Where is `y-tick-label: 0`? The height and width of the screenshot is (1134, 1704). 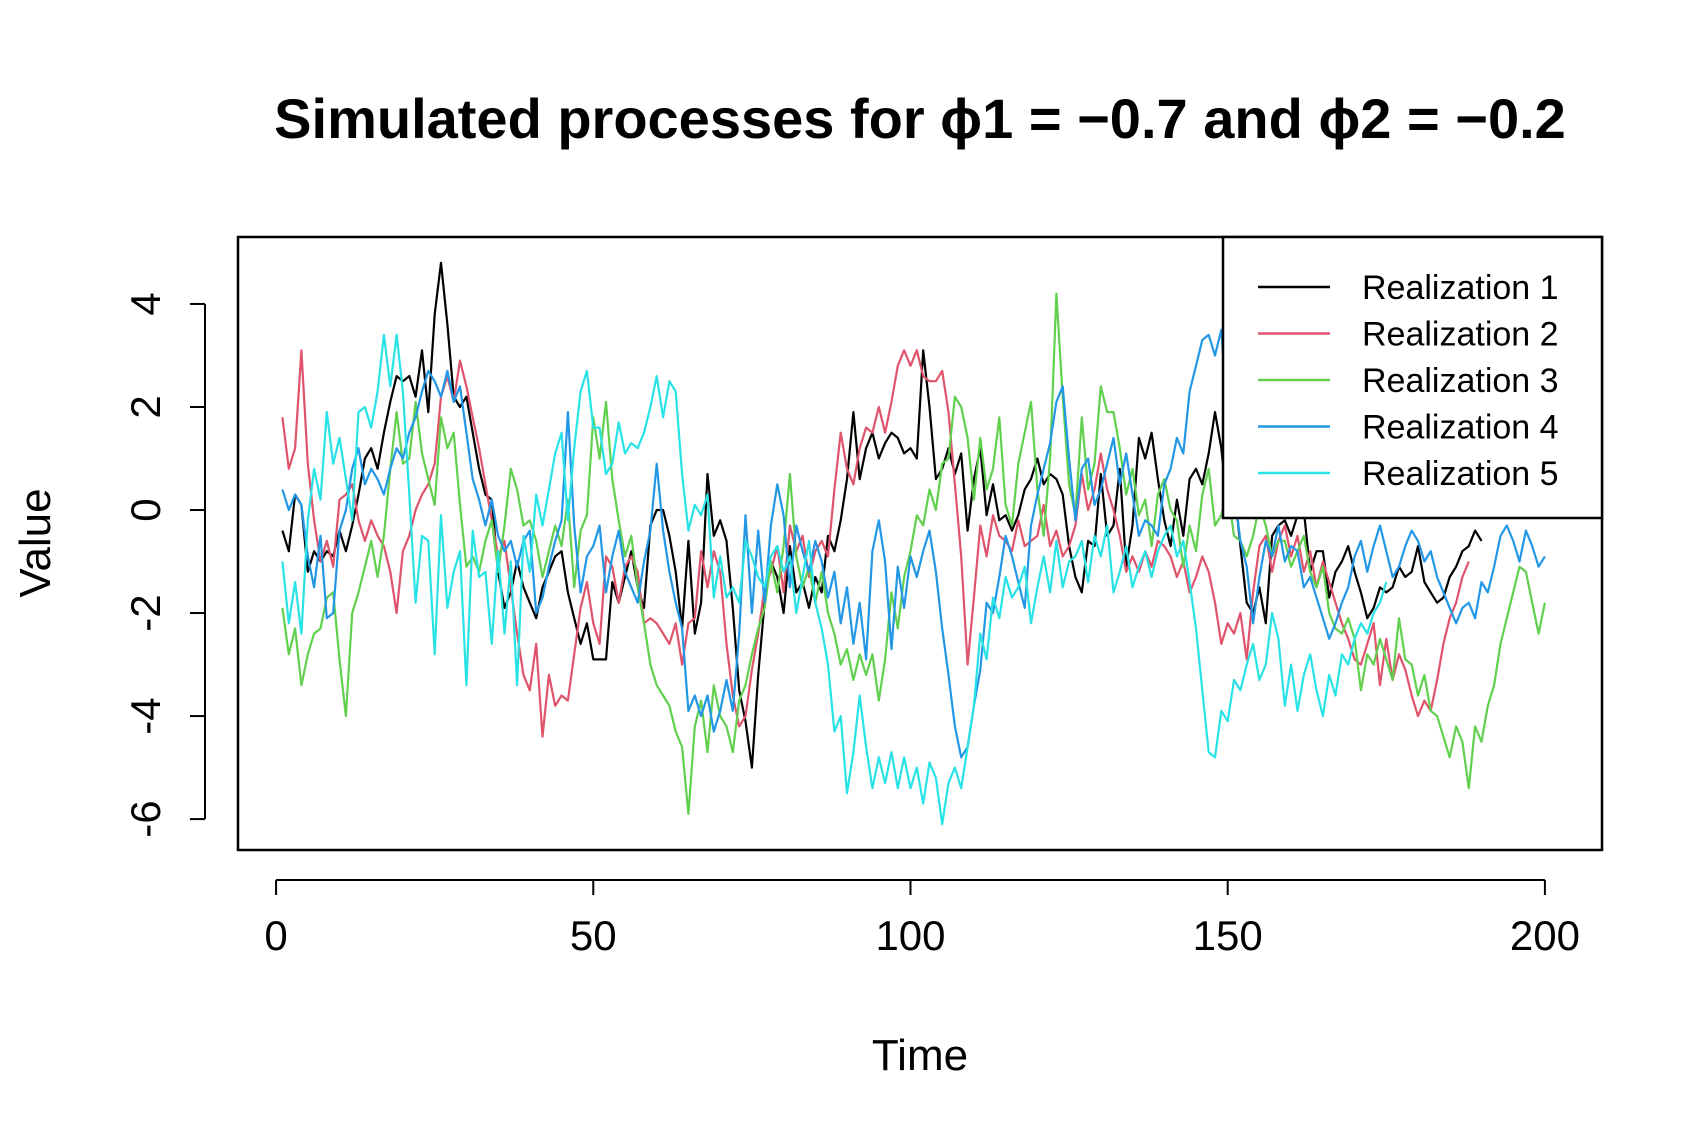 y-tick-label: 0 is located at coordinates (145, 509).